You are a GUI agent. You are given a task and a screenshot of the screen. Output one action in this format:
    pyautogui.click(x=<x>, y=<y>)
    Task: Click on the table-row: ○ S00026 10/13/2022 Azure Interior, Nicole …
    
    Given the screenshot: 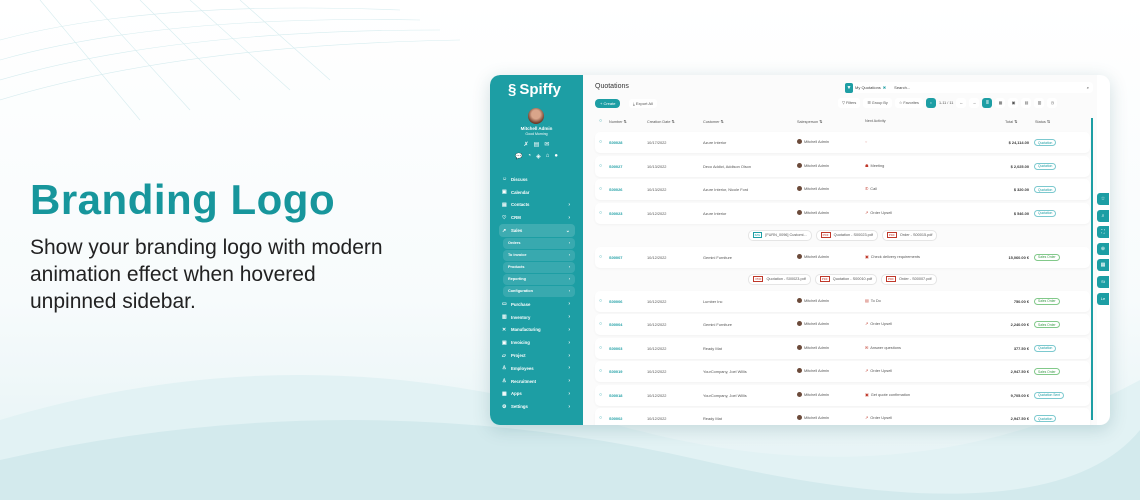 What is the action you would take?
    pyautogui.click(x=842, y=189)
    